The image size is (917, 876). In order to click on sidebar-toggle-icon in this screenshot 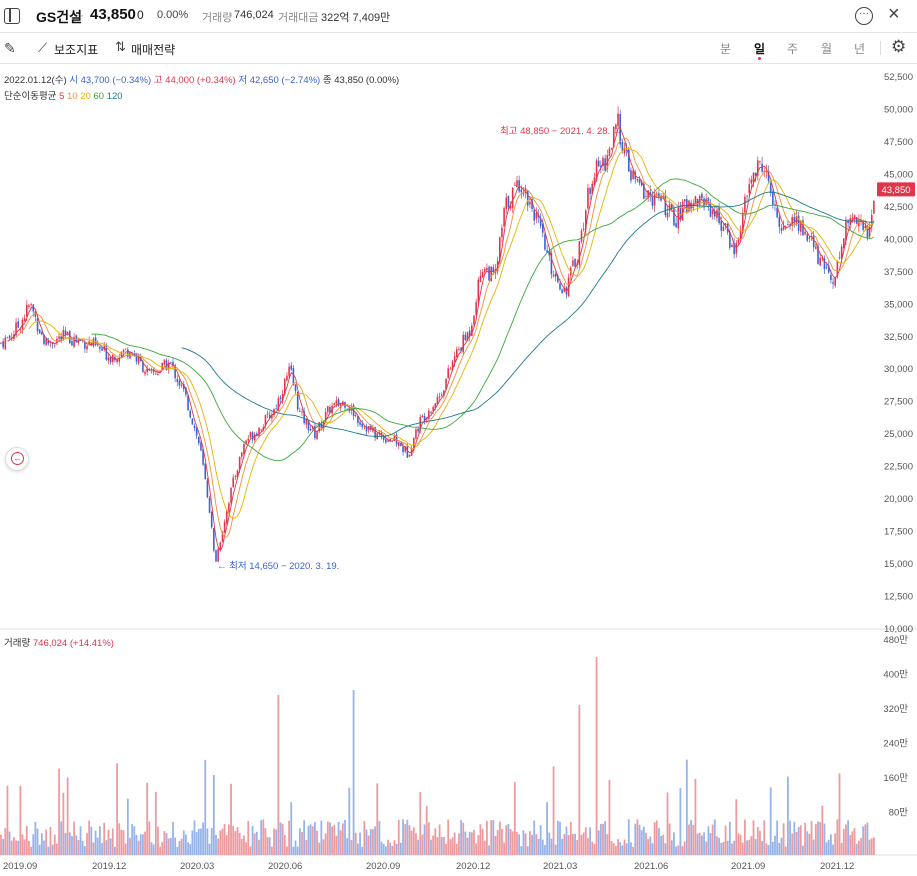, I will do `click(12, 16)`.